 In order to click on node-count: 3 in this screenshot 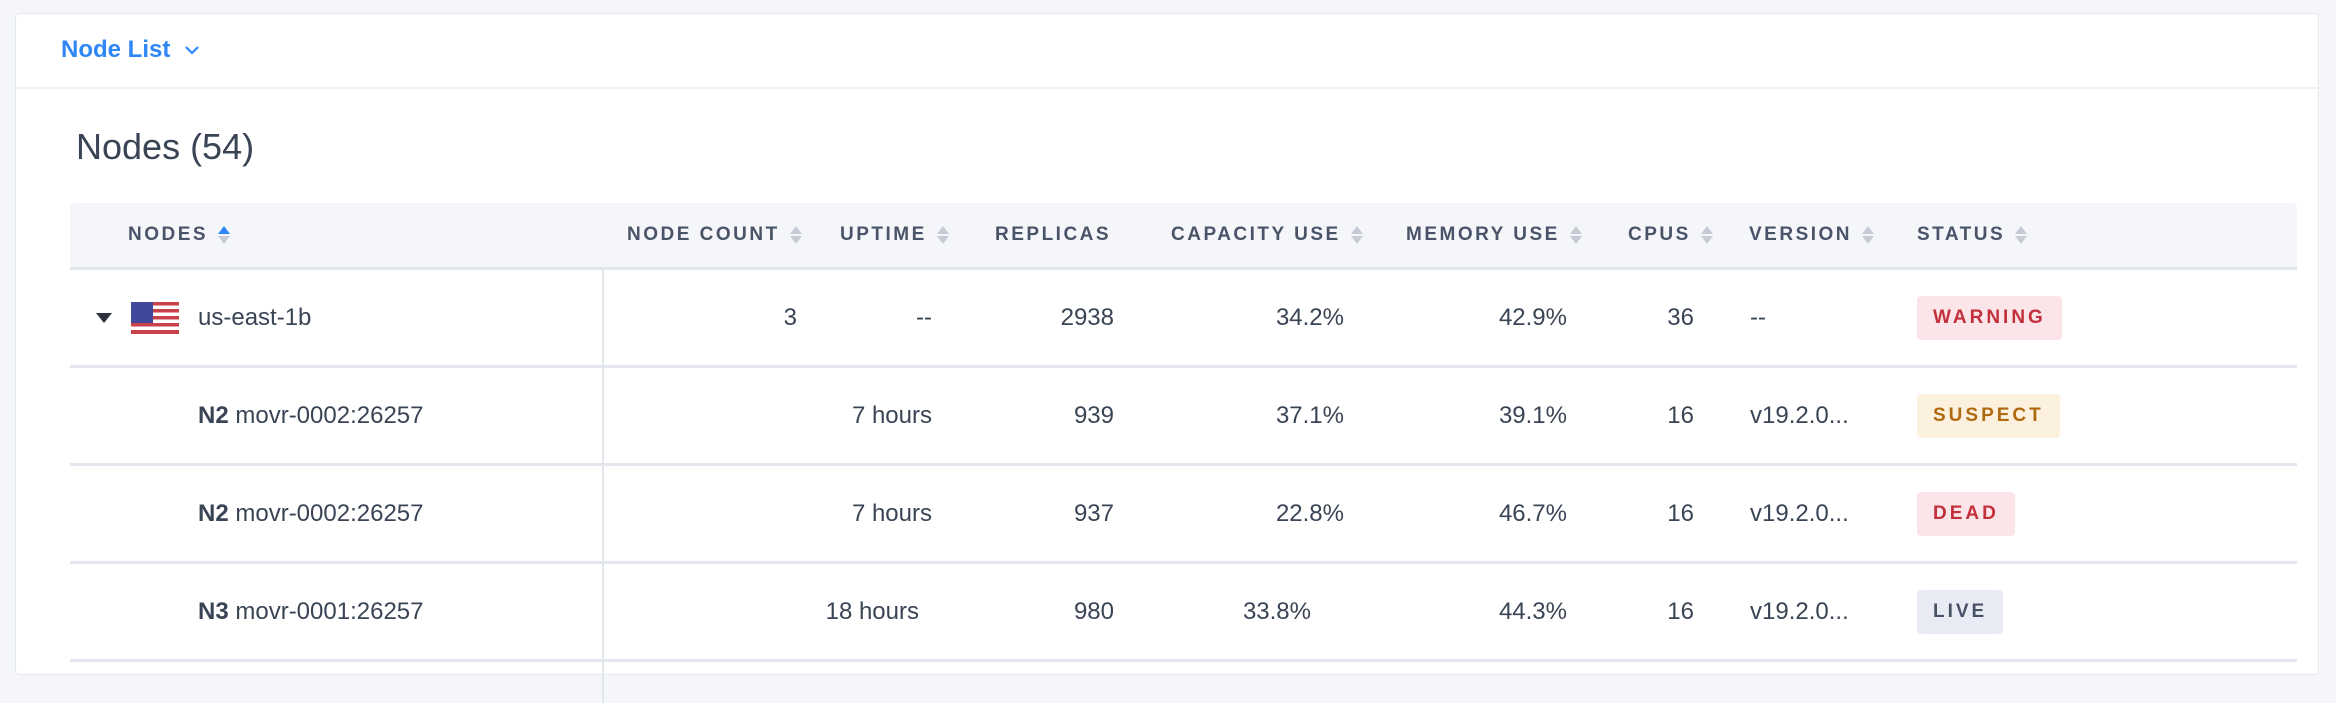, I will do `click(790, 317)`.